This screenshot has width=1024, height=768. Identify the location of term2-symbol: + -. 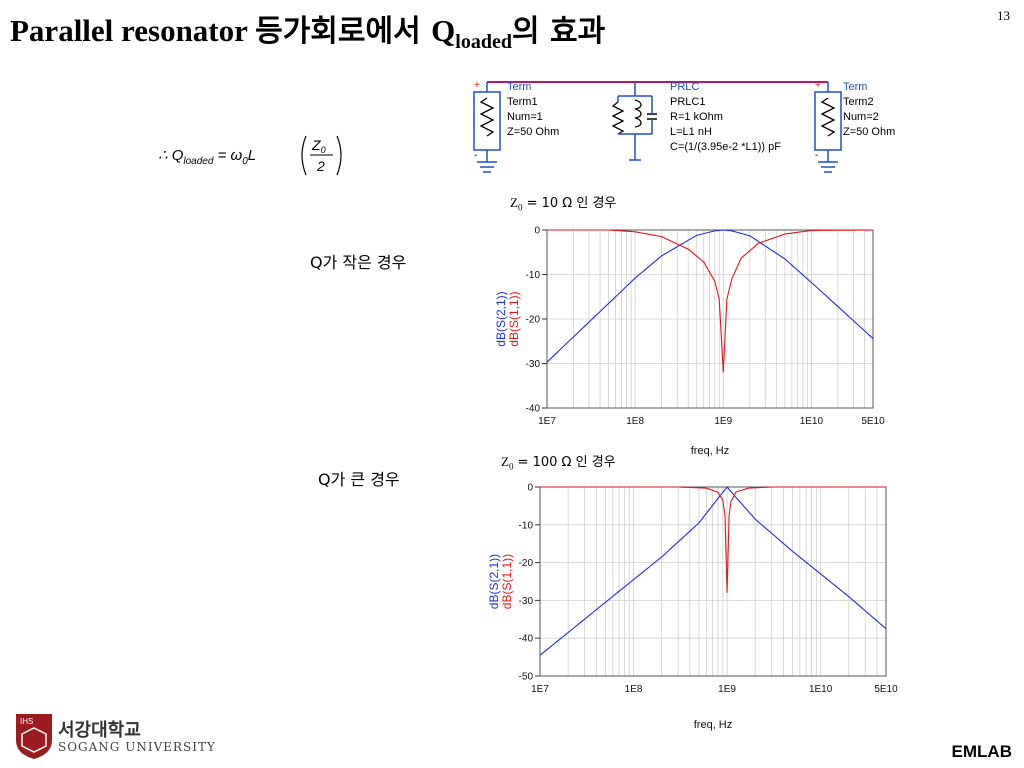
(828, 126).